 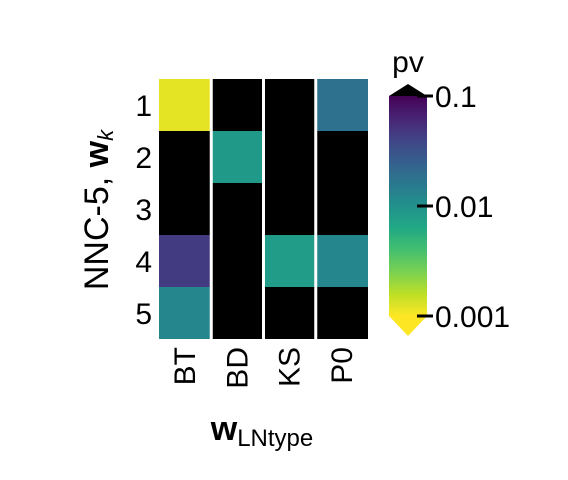 What do you see at coordinates (185, 105) in the screenshot?
I see `heatmap-cell-r1-BT` at bounding box center [185, 105].